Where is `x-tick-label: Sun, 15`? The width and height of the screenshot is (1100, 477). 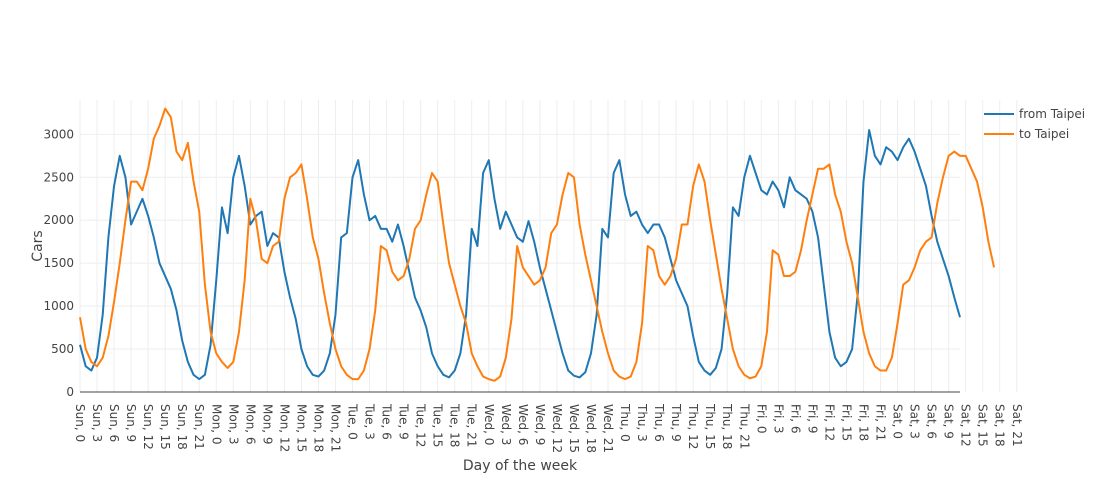
x-tick-label: Sun, 15 is located at coordinates (165, 427).